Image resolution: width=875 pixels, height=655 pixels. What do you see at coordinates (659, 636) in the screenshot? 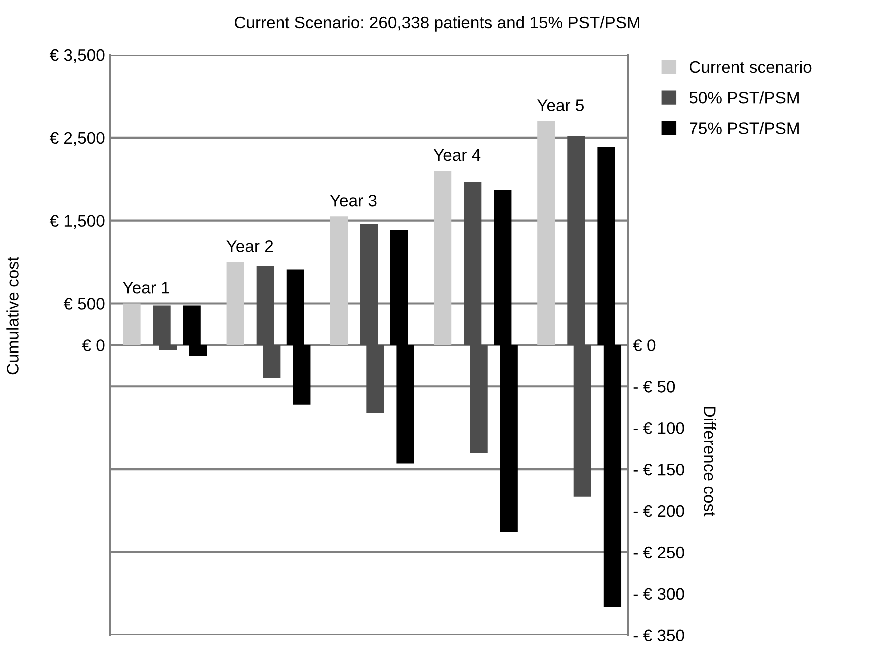
I see `y2-tick-label: - € 350` at bounding box center [659, 636].